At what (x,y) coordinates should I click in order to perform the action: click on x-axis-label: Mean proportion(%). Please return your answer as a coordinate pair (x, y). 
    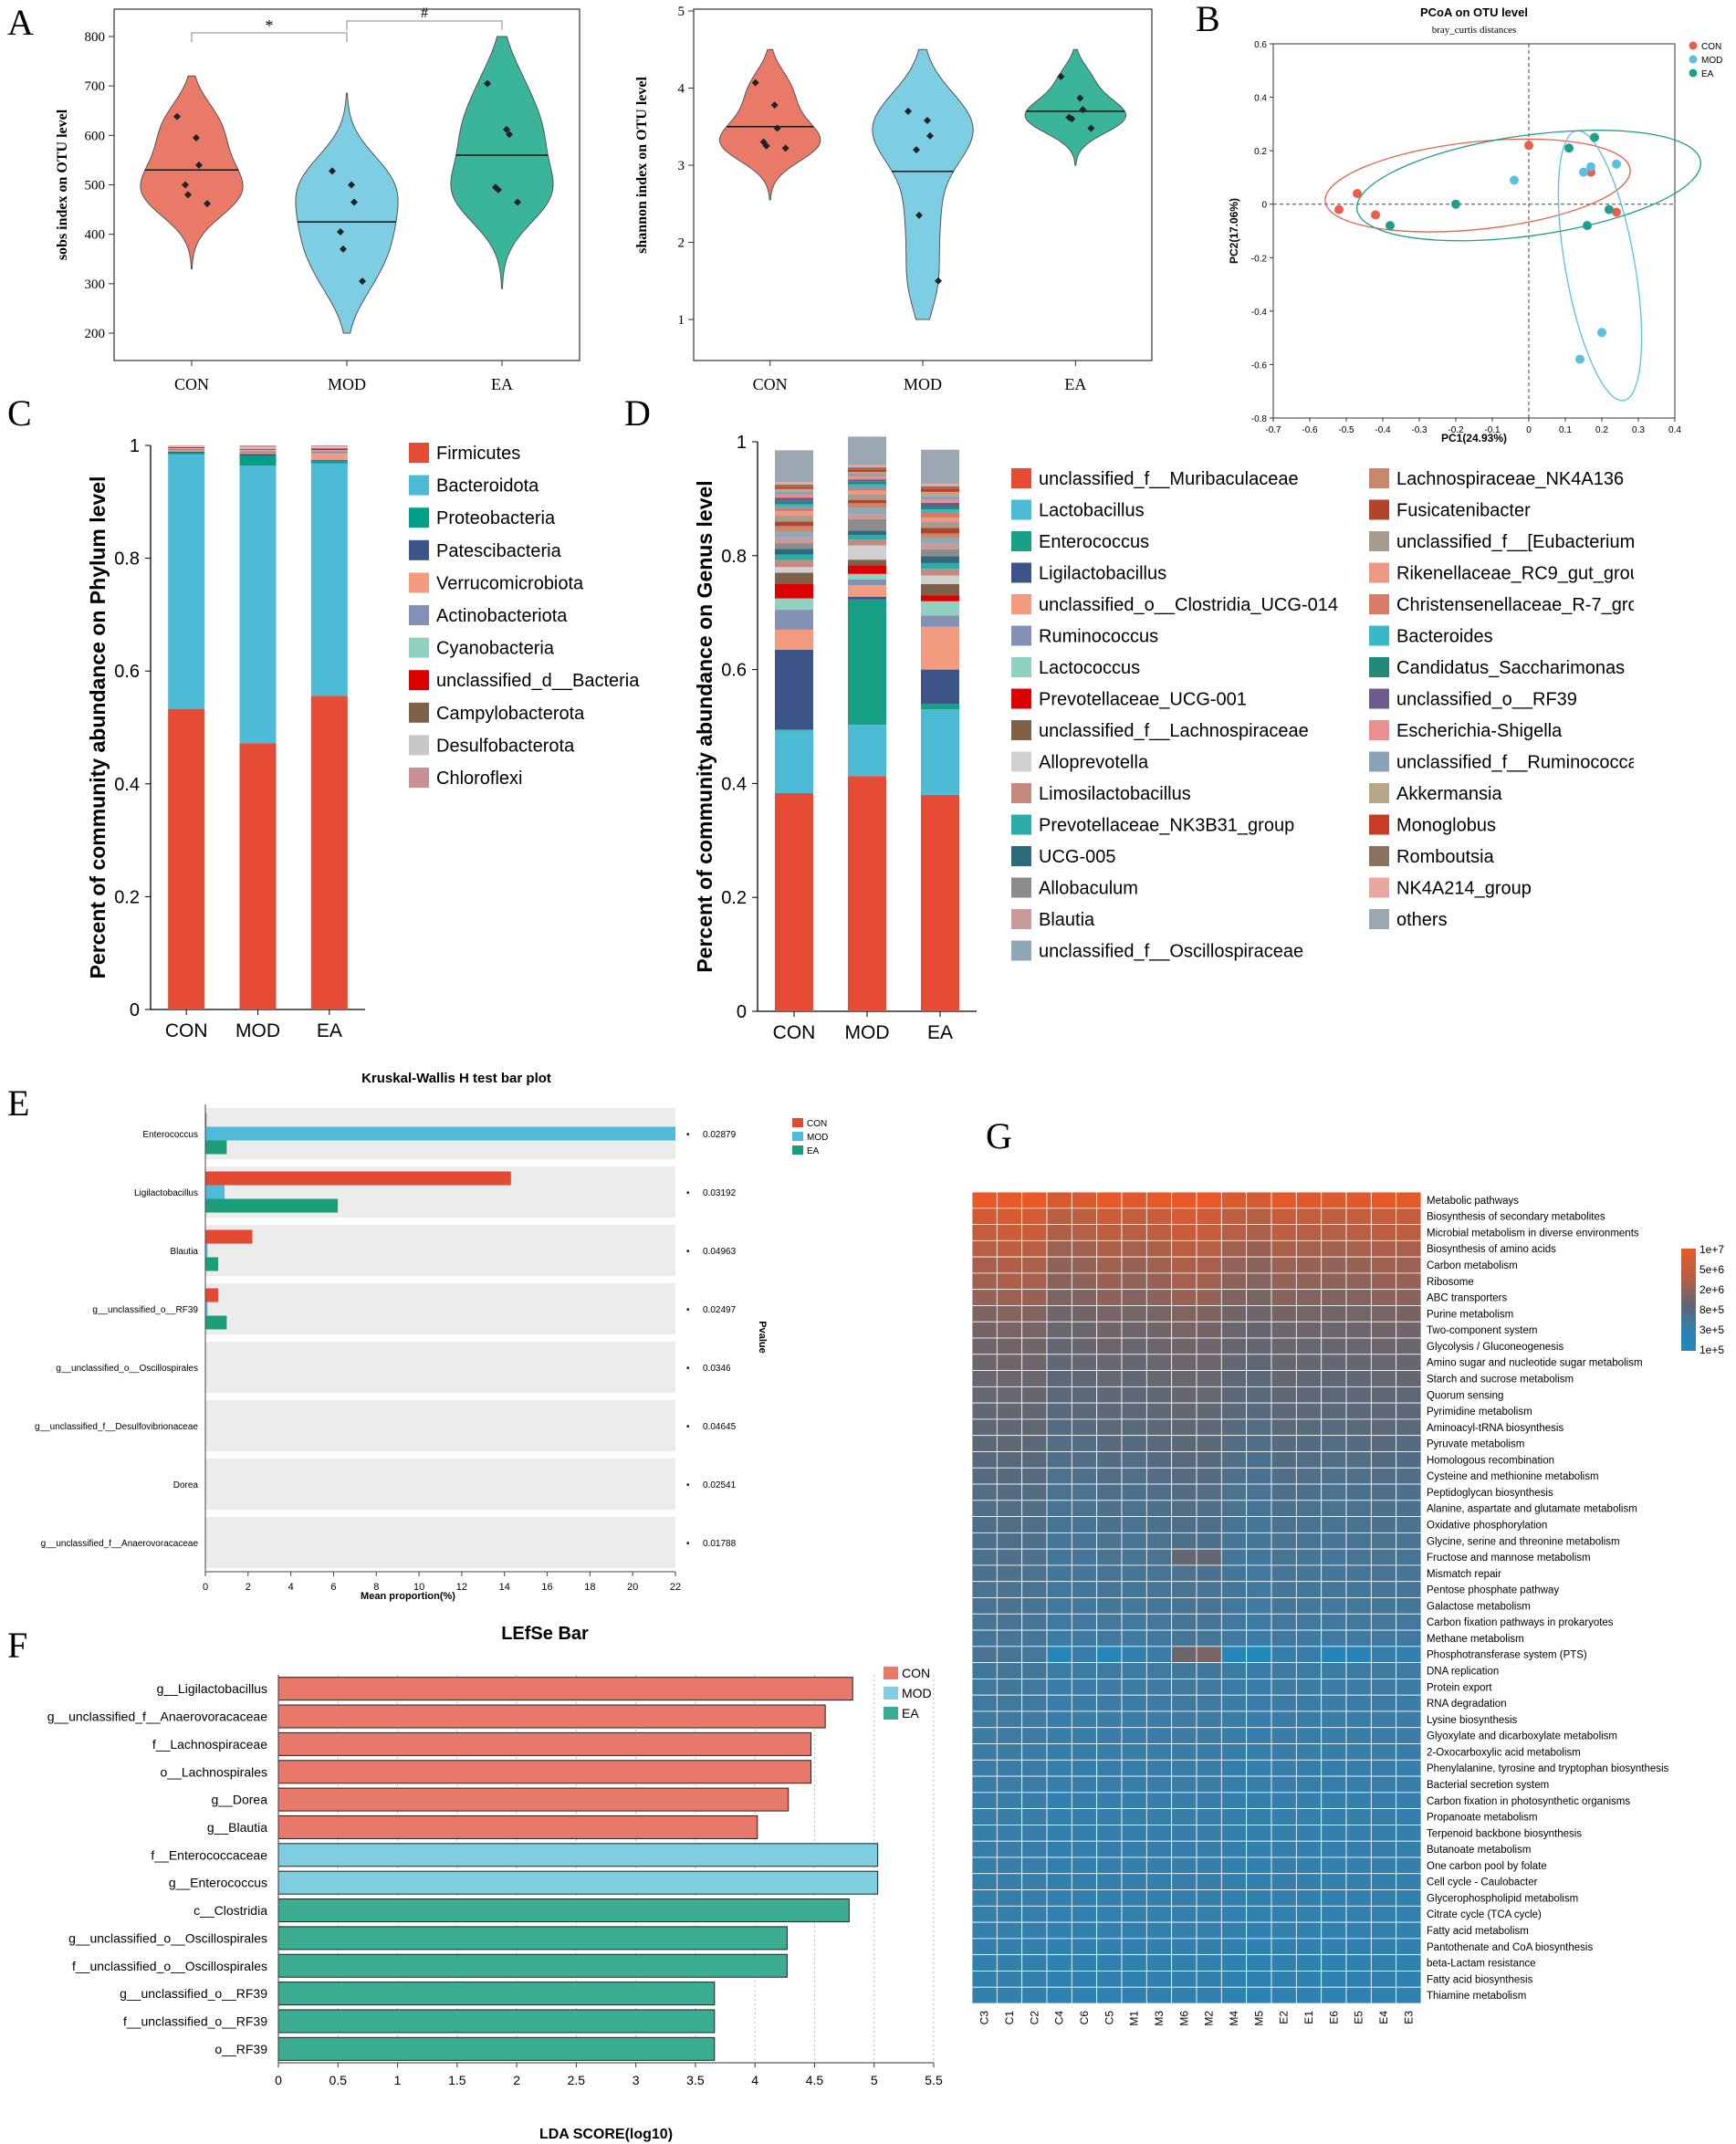
    Looking at the image, I should click on (408, 1596).